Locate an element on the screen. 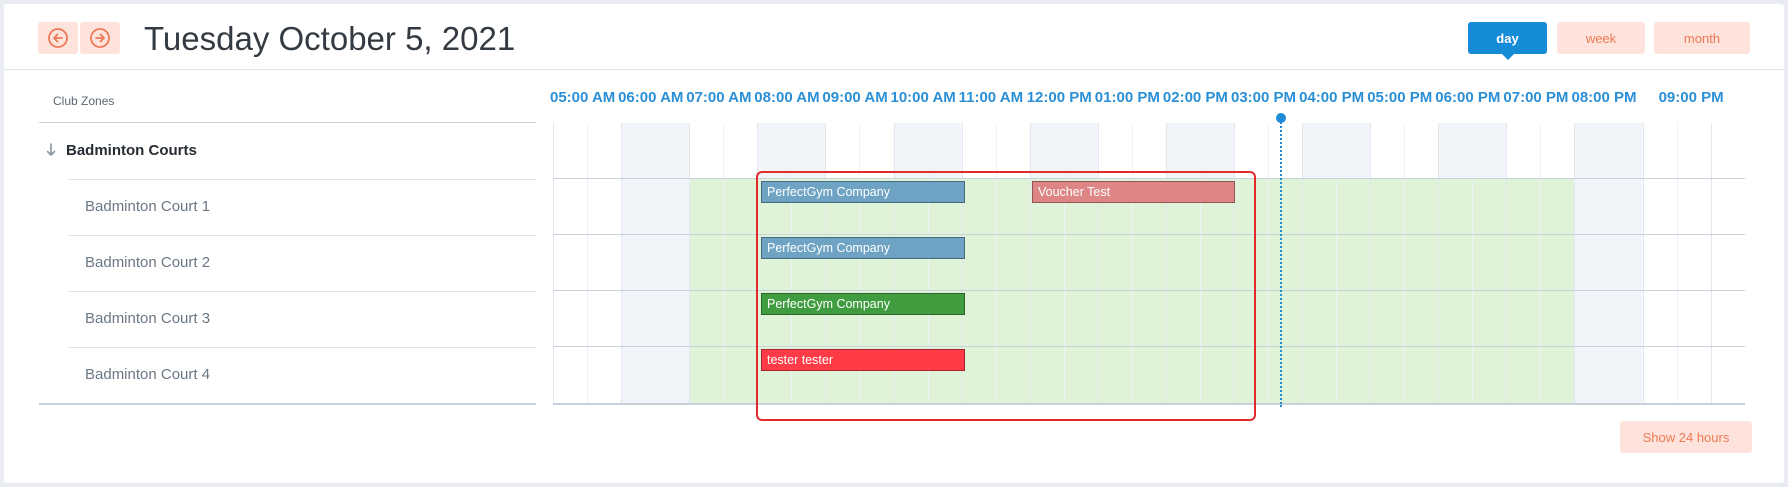 Image resolution: width=1788 pixels, height=487 pixels. hour-label: 04:00 PM is located at coordinates (1332, 97).